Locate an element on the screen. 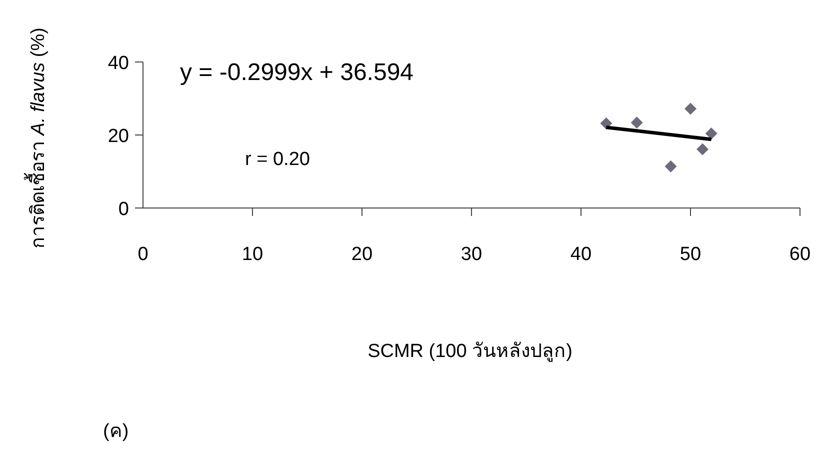  x-axis-title: SCMR (100 วันหลังปลูก) is located at coordinates (470, 351).